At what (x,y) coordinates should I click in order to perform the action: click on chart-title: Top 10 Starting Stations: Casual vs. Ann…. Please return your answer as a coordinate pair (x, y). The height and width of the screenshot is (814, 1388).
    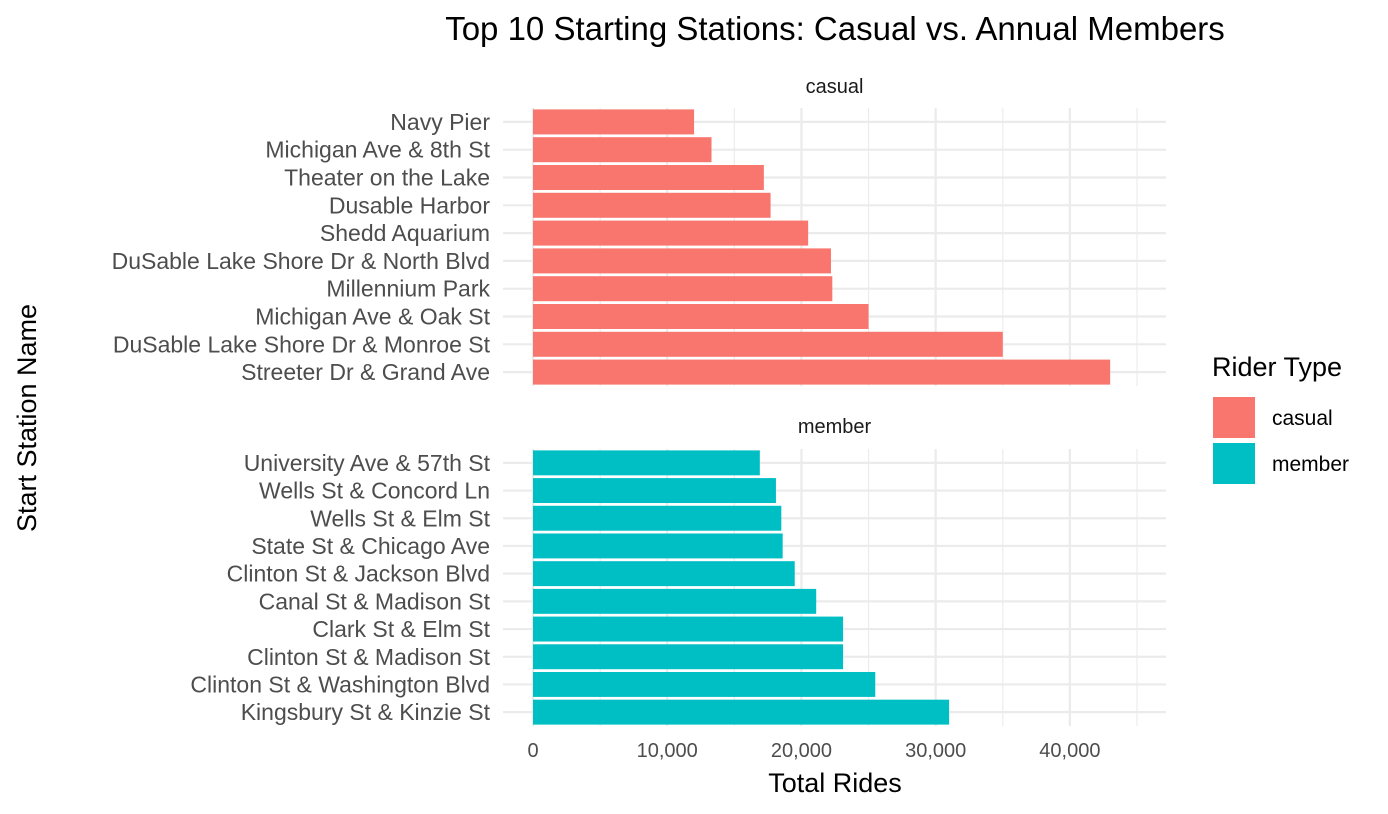
    Looking at the image, I should click on (835, 28).